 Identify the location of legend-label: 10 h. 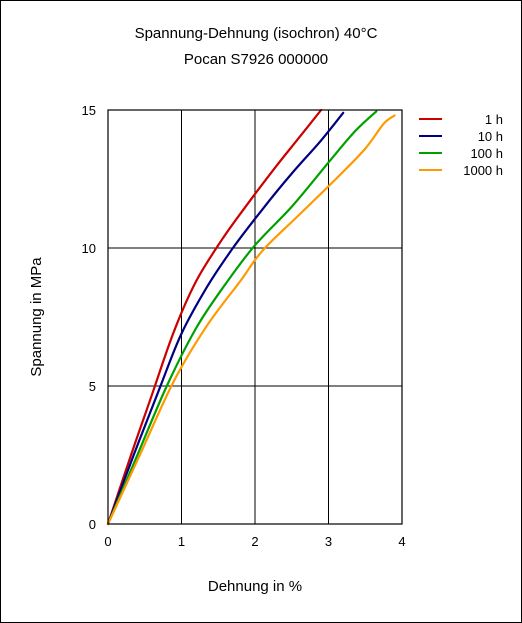
(490, 136).